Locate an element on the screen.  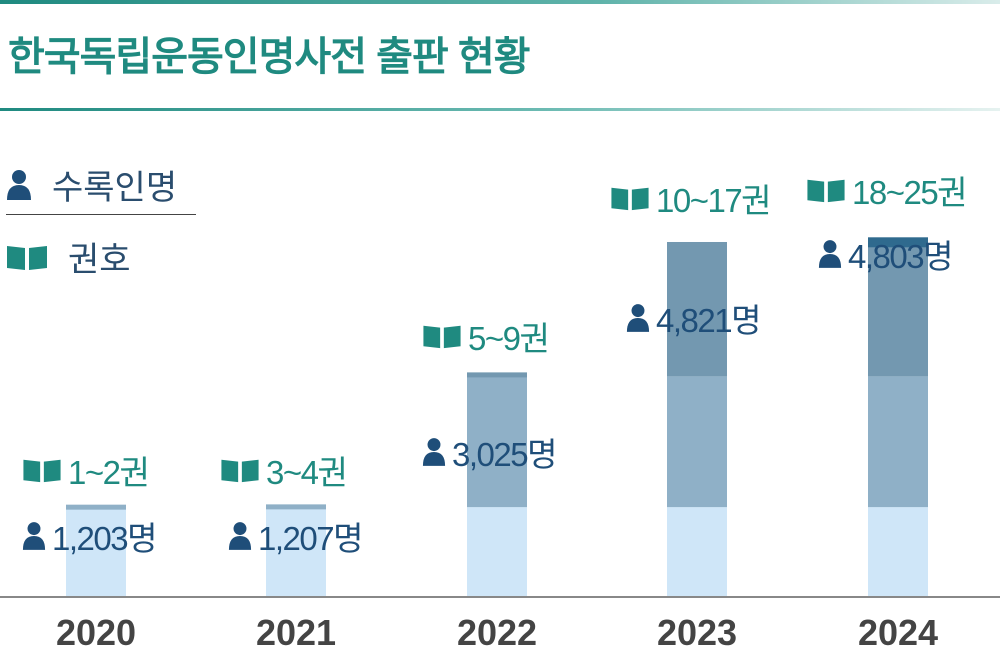
x-tick-label: 2021 is located at coordinates (296, 632).